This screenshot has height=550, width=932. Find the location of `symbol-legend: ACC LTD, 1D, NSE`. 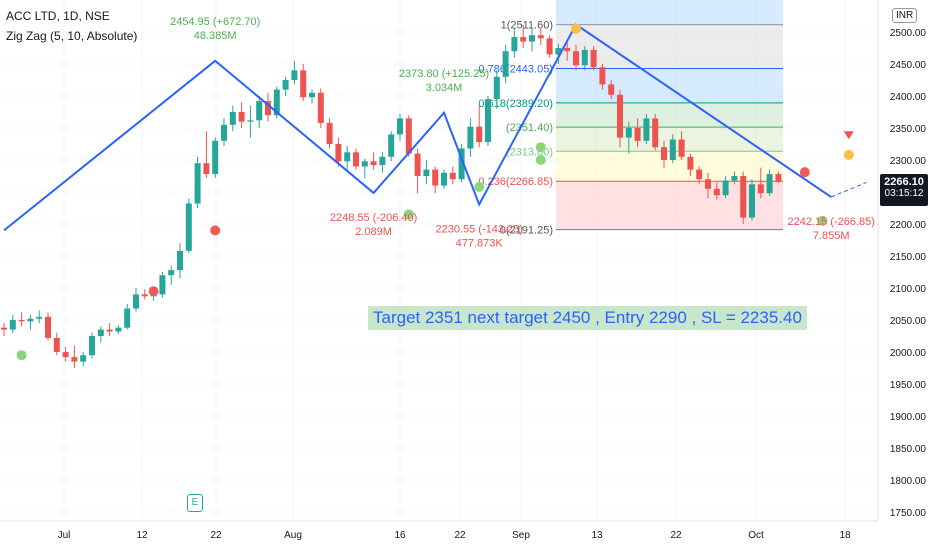

symbol-legend: ACC LTD, 1D, NSE is located at coordinates (58, 16).